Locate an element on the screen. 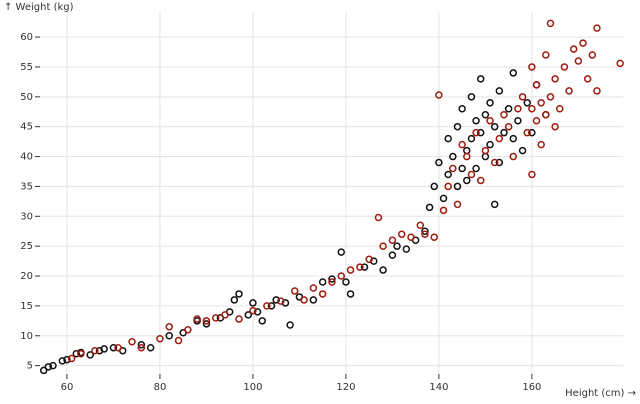  y-tick-label: 45 is located at coordinates (26, 127).